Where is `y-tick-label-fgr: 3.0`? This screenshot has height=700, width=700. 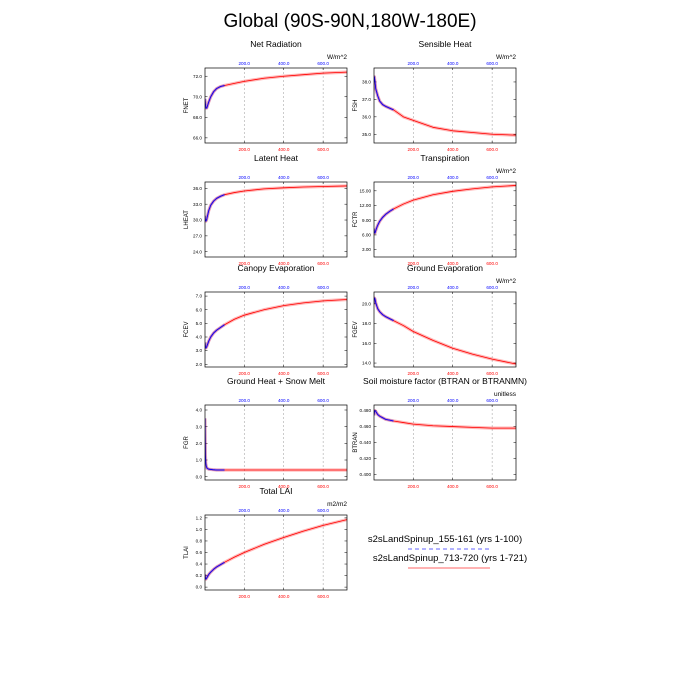 y-tick-label-fgr: 3.0 is located at coordinates (199, 426).